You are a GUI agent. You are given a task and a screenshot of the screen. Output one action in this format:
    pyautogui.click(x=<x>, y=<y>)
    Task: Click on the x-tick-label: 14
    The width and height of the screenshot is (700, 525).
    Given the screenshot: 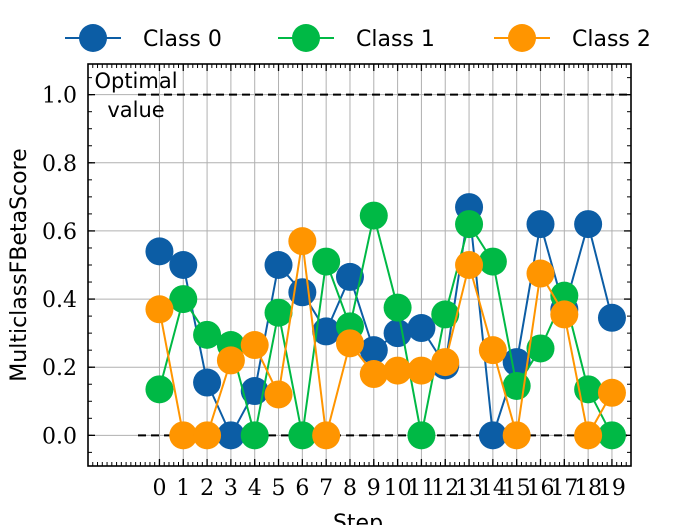 What is the action you would take?
    pyautogui.click(x=493, y=488)
    